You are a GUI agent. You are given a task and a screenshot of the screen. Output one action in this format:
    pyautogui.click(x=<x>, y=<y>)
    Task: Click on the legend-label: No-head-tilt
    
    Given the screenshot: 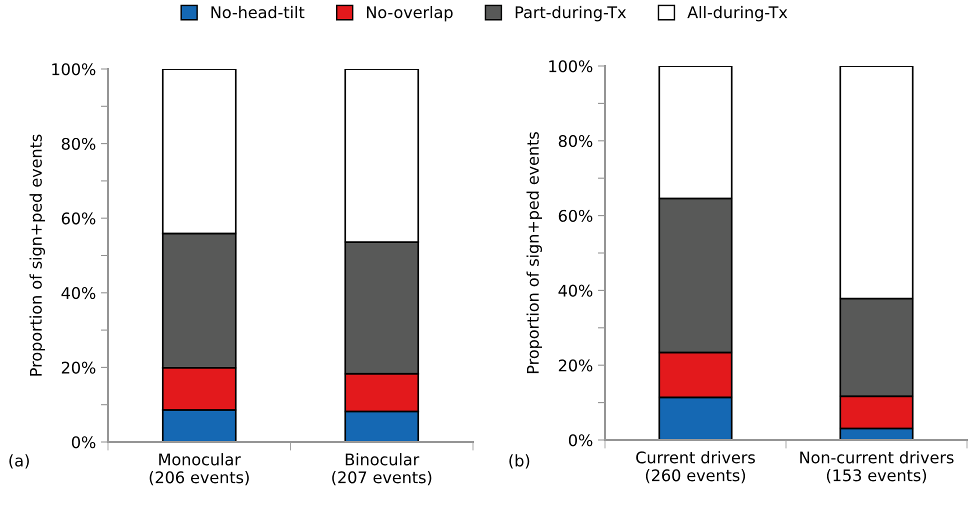 What is the action you would take?
    pyautogui.click(x=257, y=12)
    